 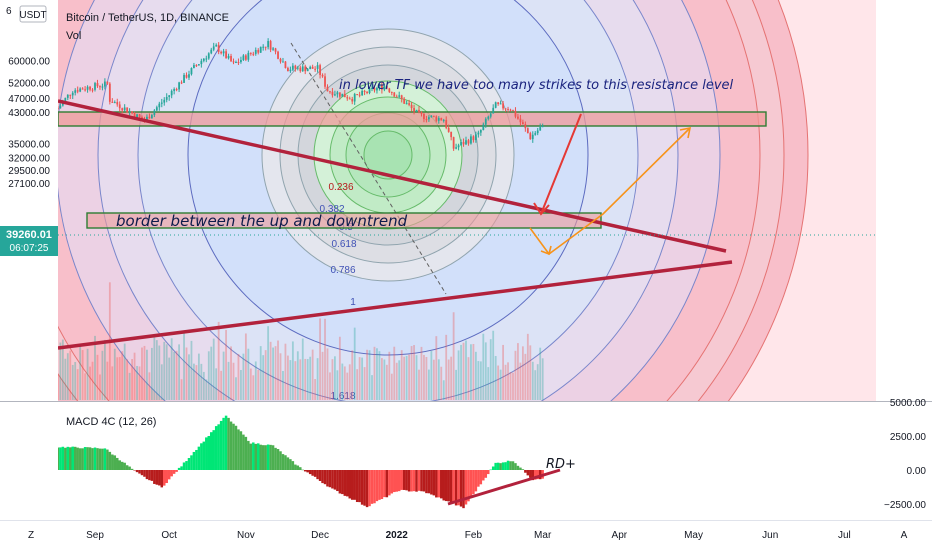 I want to click on projection-path, so click(x=610, y=191).